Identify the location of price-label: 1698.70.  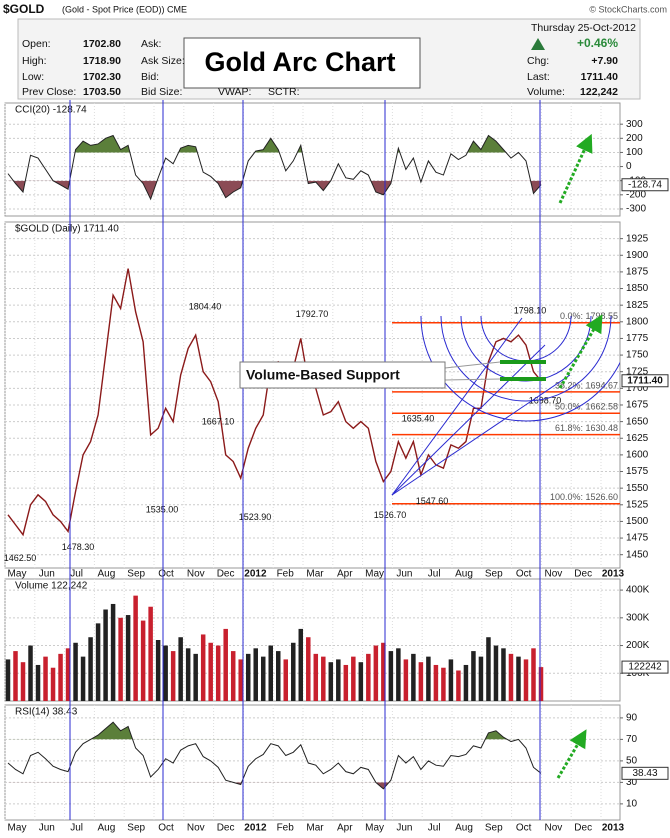
(545, 401).